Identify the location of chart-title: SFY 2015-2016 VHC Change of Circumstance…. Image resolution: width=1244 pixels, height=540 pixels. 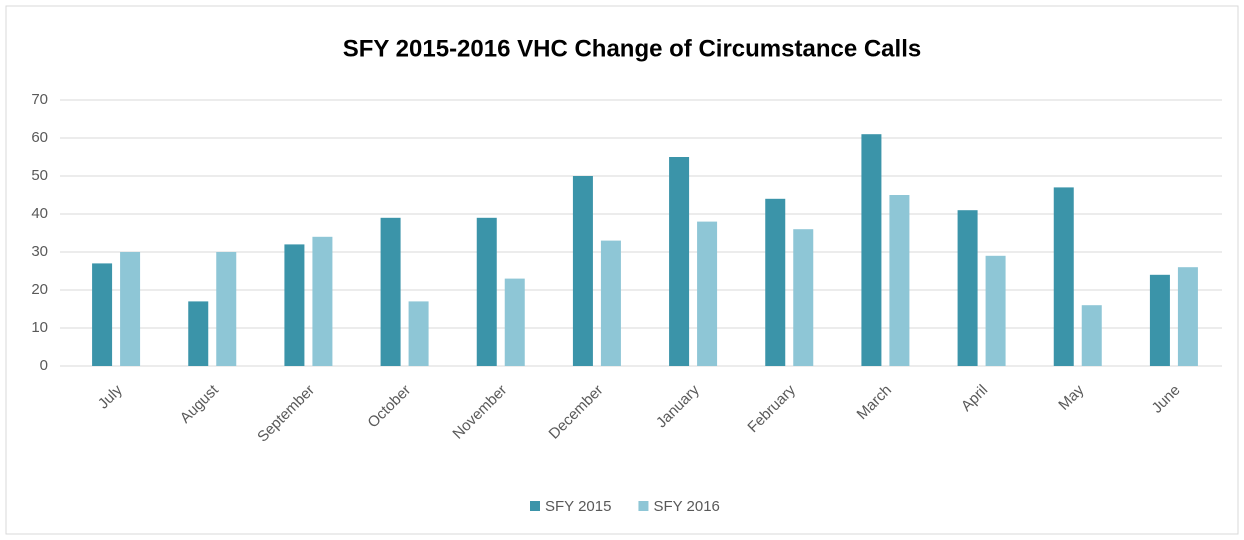
(632, 48).